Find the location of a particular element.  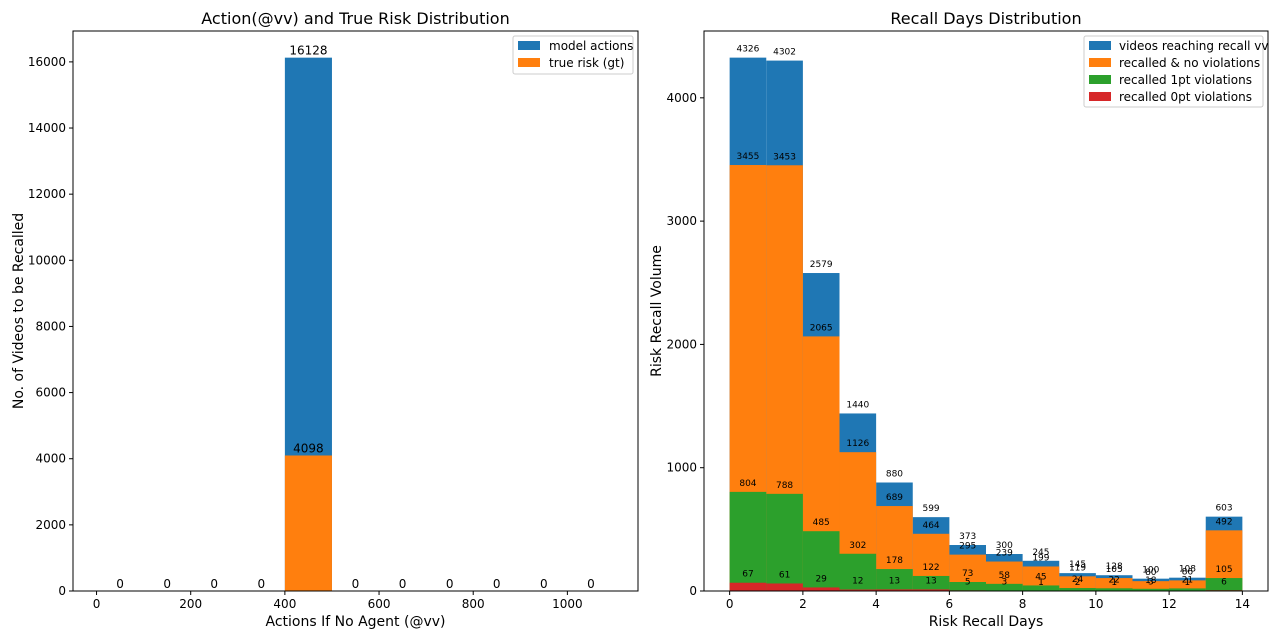

x-tick-label: 14 is located at coordinates (1242, 604).